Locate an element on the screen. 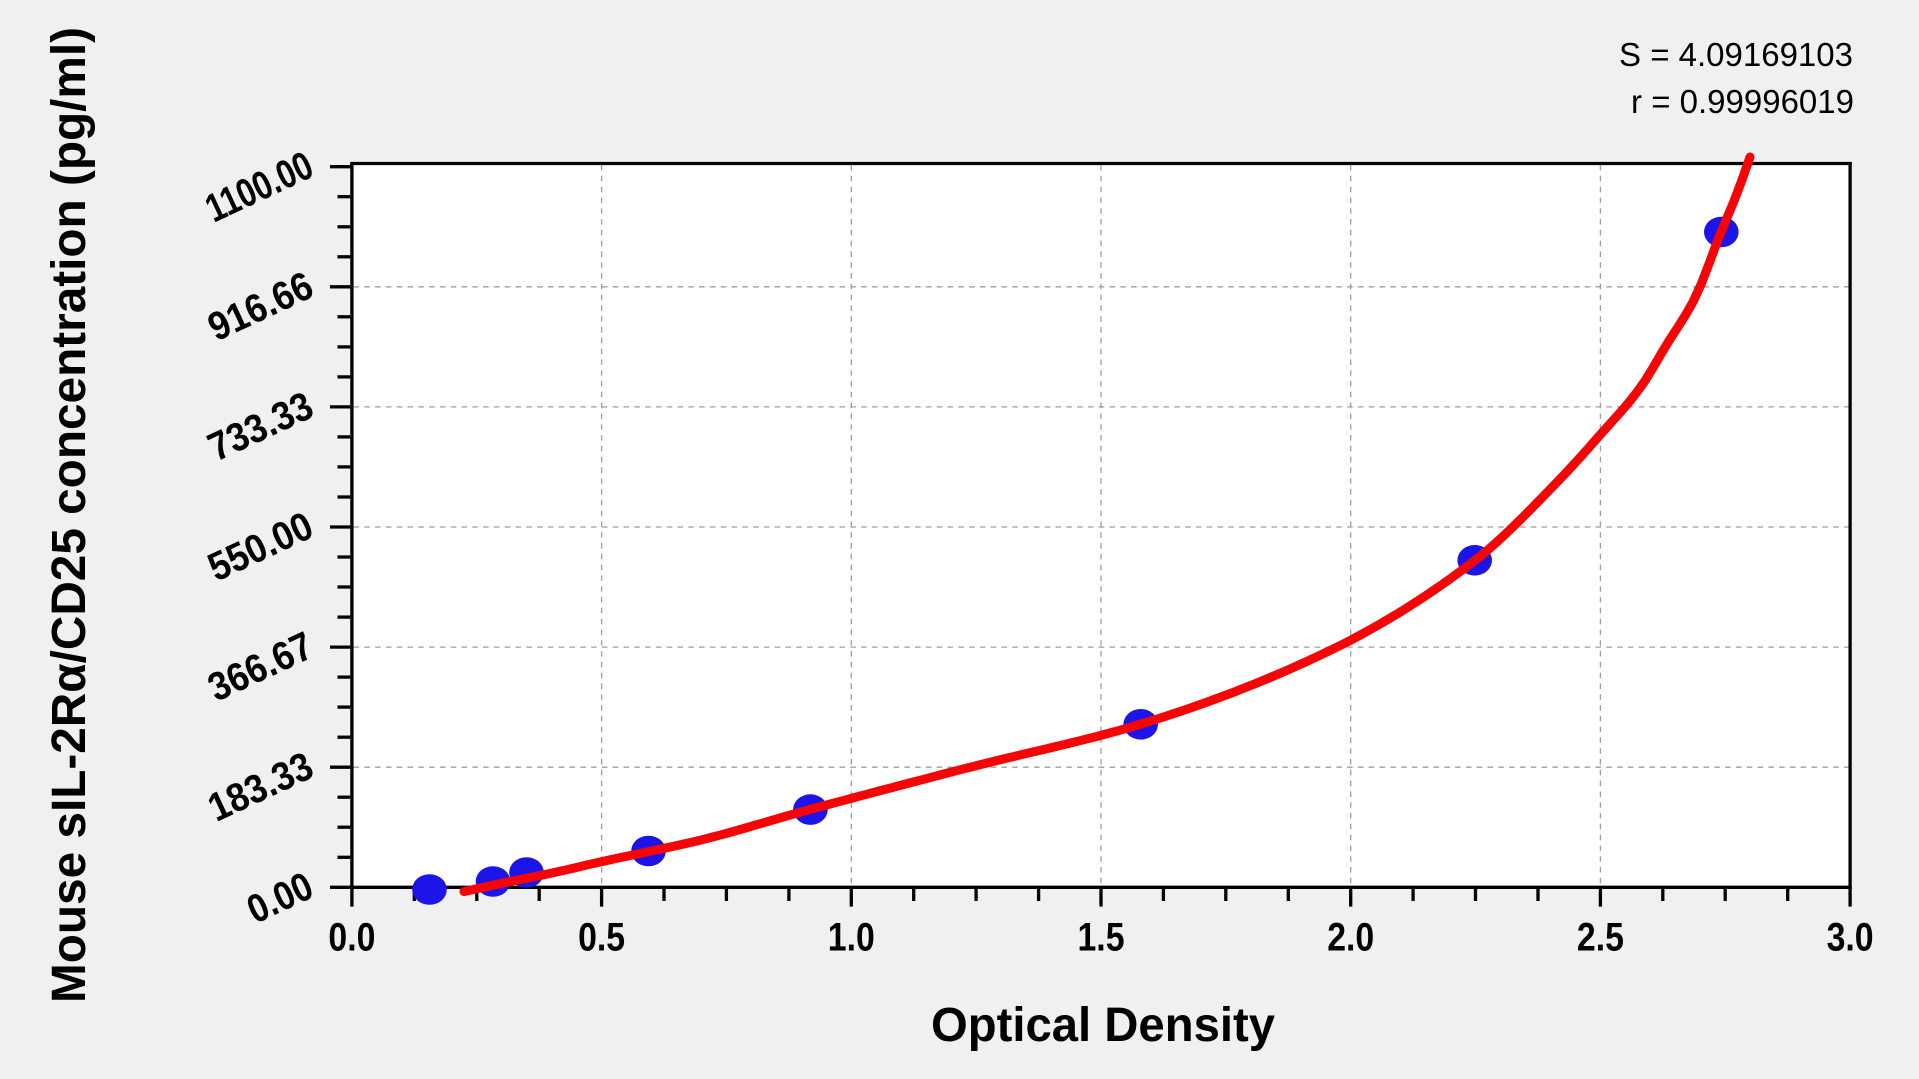 This screenshot has width=1919, height=1079. svg-text: S = 4.09169103 is located at coordinates (1736, 54).